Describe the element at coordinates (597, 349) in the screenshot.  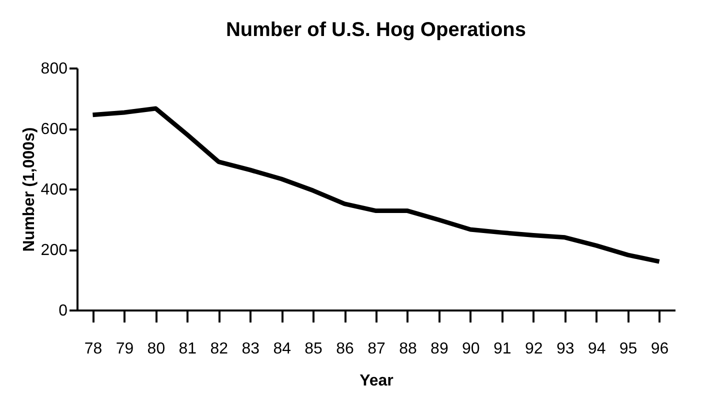
I see `x-tick-label: 94` at that location.